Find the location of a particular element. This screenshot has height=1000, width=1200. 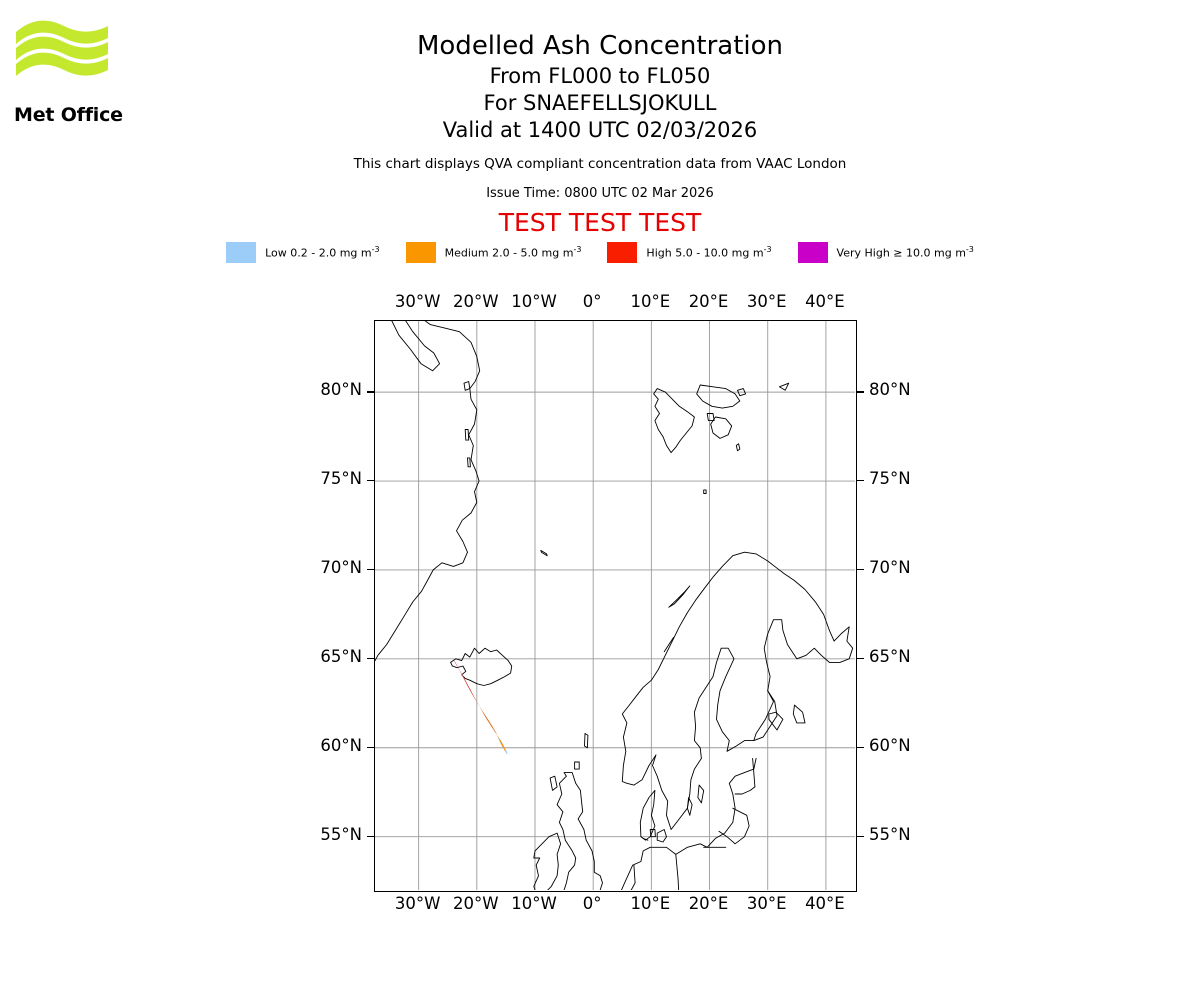

lat-tick-label-left-75N: 75°N is located at coordinates (341, 479).